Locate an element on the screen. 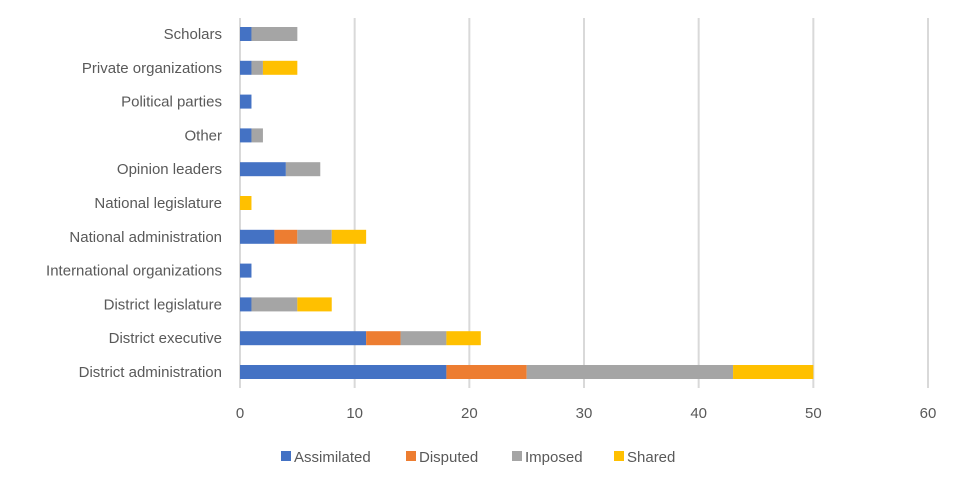  legend-swatch-shared is located at coordinates (619, 456).